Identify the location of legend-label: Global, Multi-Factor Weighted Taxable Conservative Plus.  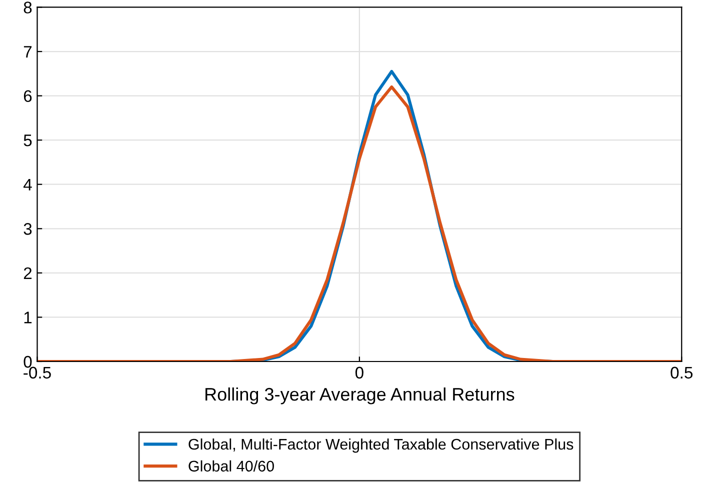
(381, 445).